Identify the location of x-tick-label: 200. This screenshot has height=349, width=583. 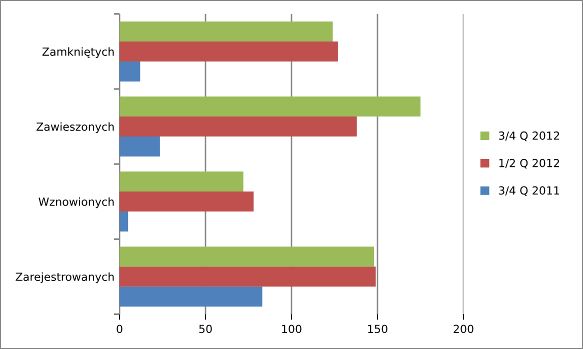
(464, 329).